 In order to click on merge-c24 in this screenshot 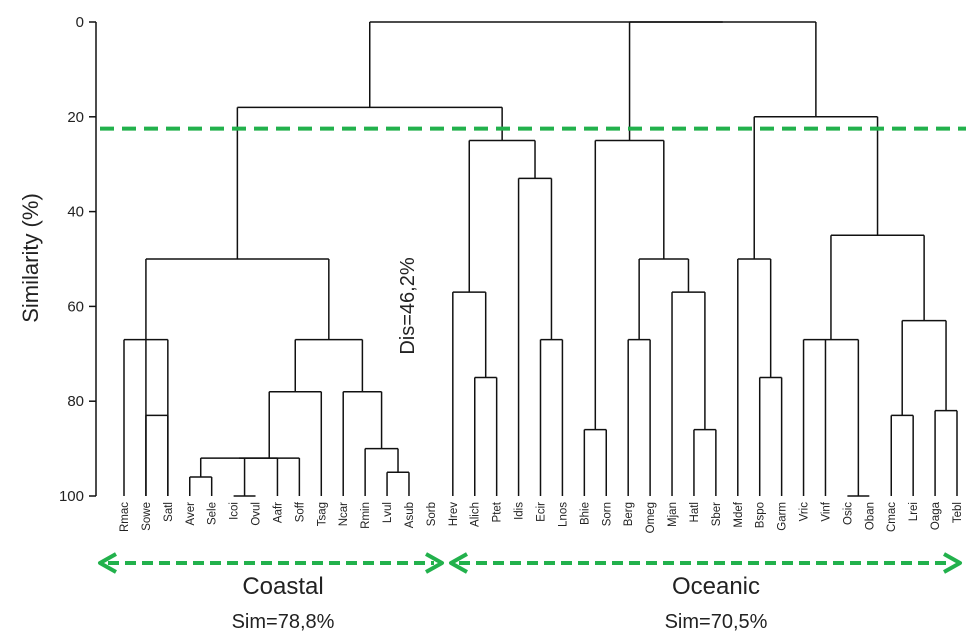, I will do `click(770, 436)`.